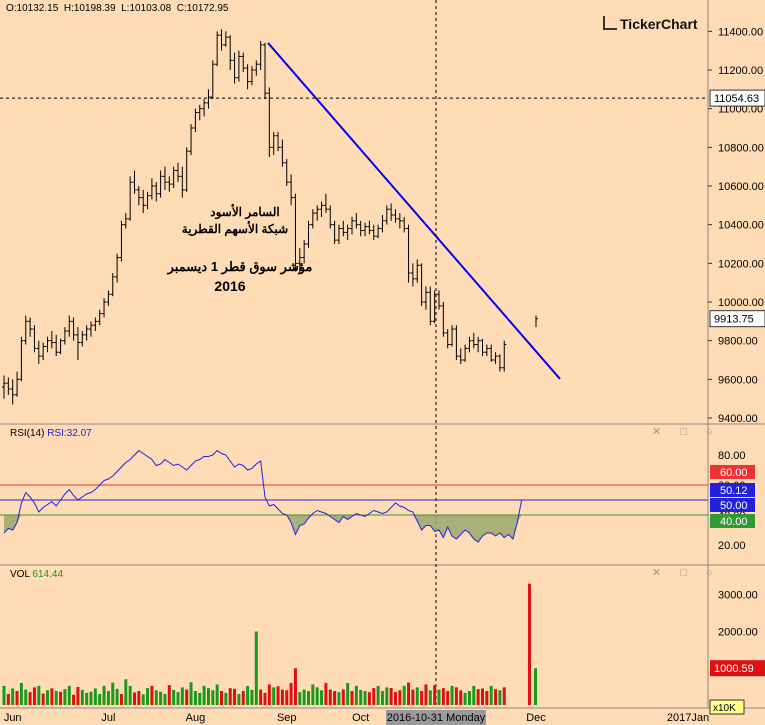  Describe the element at coordinates (27, 433) in the screenshot. I see `rsi-title: RSI(14)` at that location.